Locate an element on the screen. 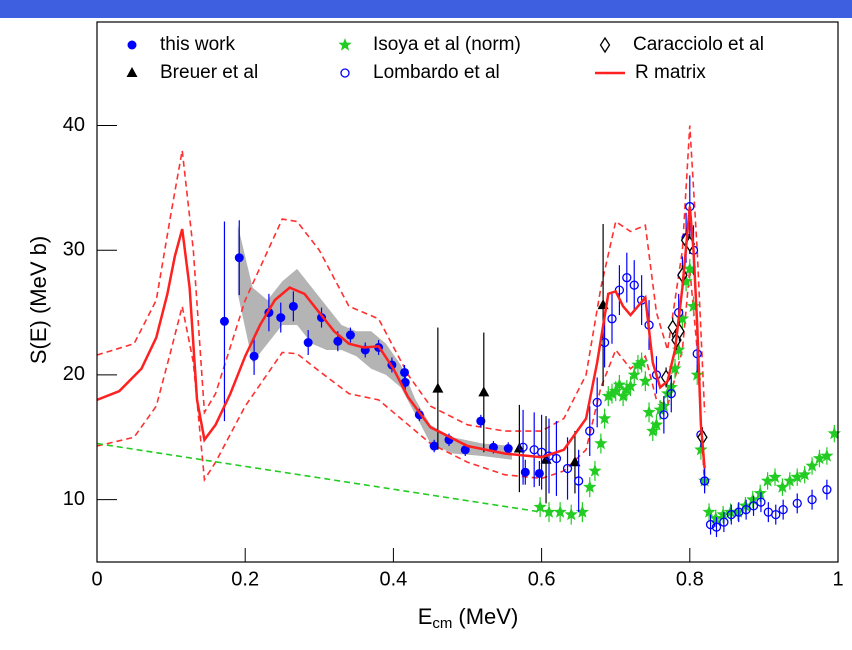  x-axis-label: Ecm (MeV) is located at coordinates (468, 618).